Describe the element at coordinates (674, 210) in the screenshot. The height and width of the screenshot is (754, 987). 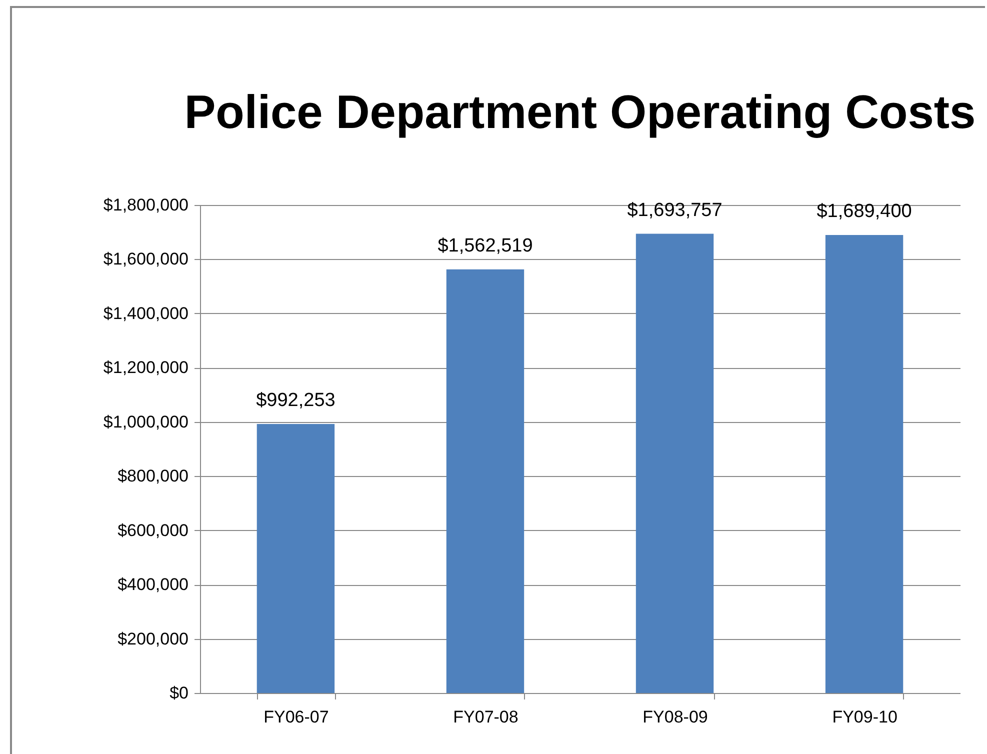
I see `data-label: $1,693,757` at that location.